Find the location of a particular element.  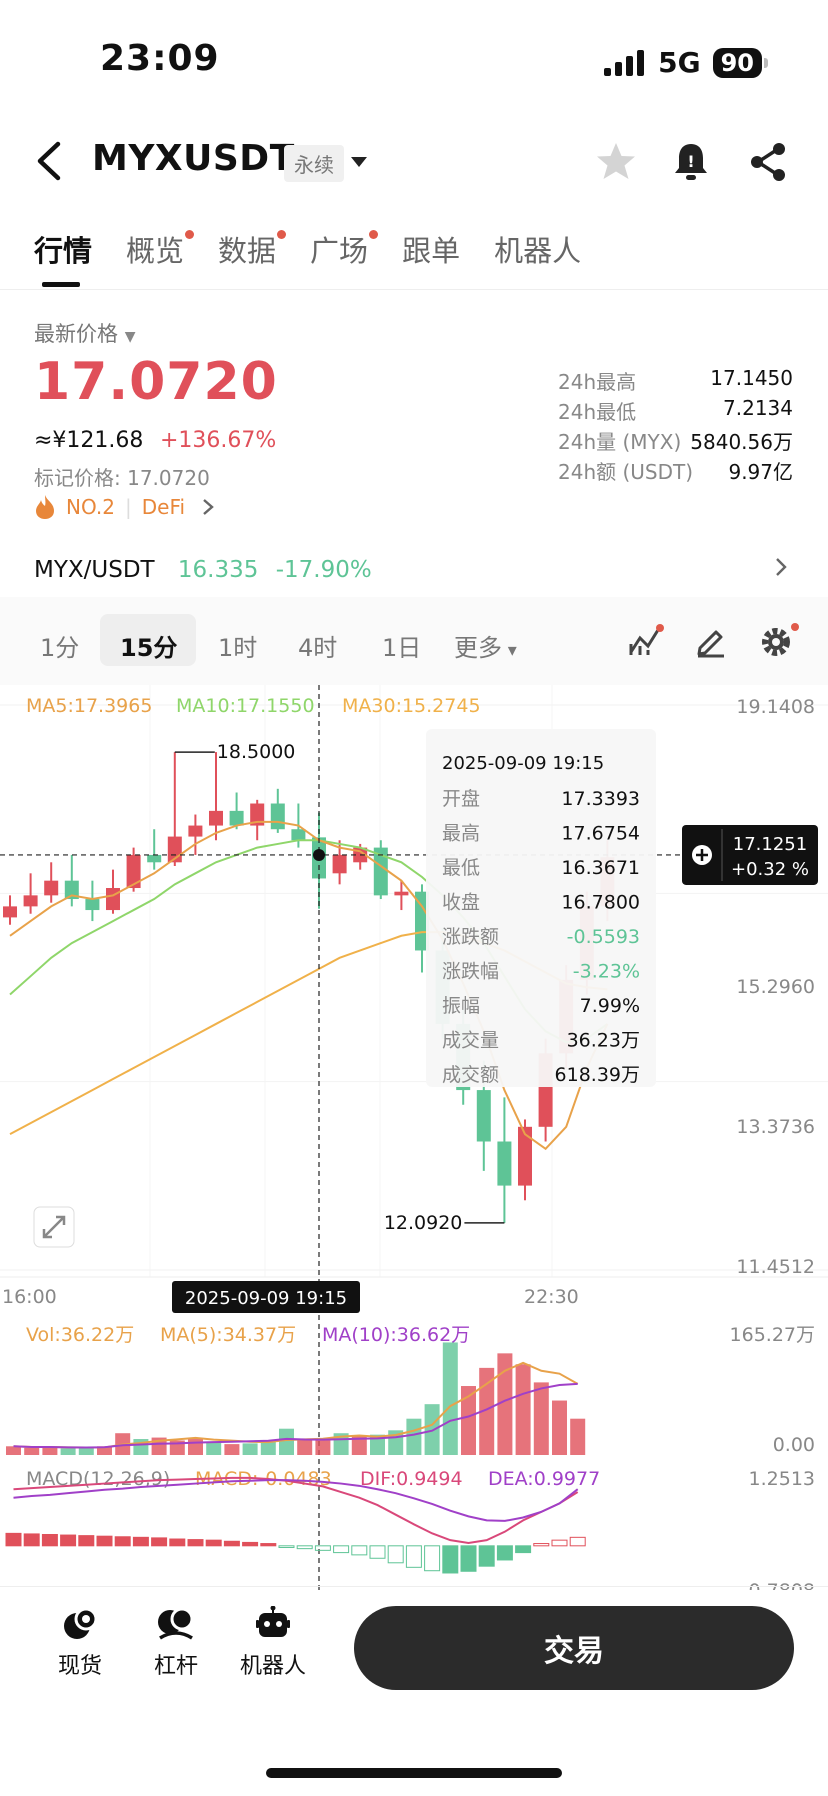

stat-label: 24h最低 is located at coordinates (597, 412).